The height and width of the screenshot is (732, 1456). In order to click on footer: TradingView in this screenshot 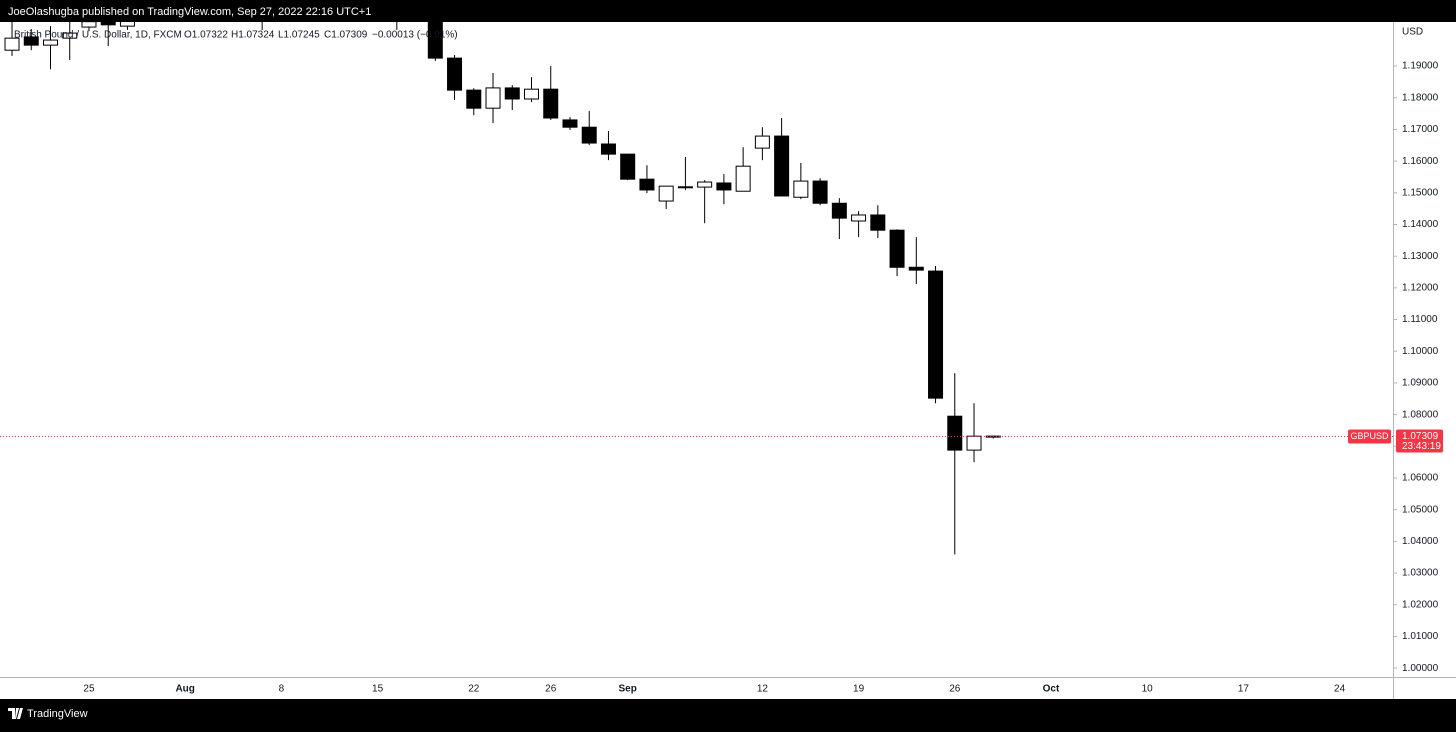, I will do `click(48, 714)`.